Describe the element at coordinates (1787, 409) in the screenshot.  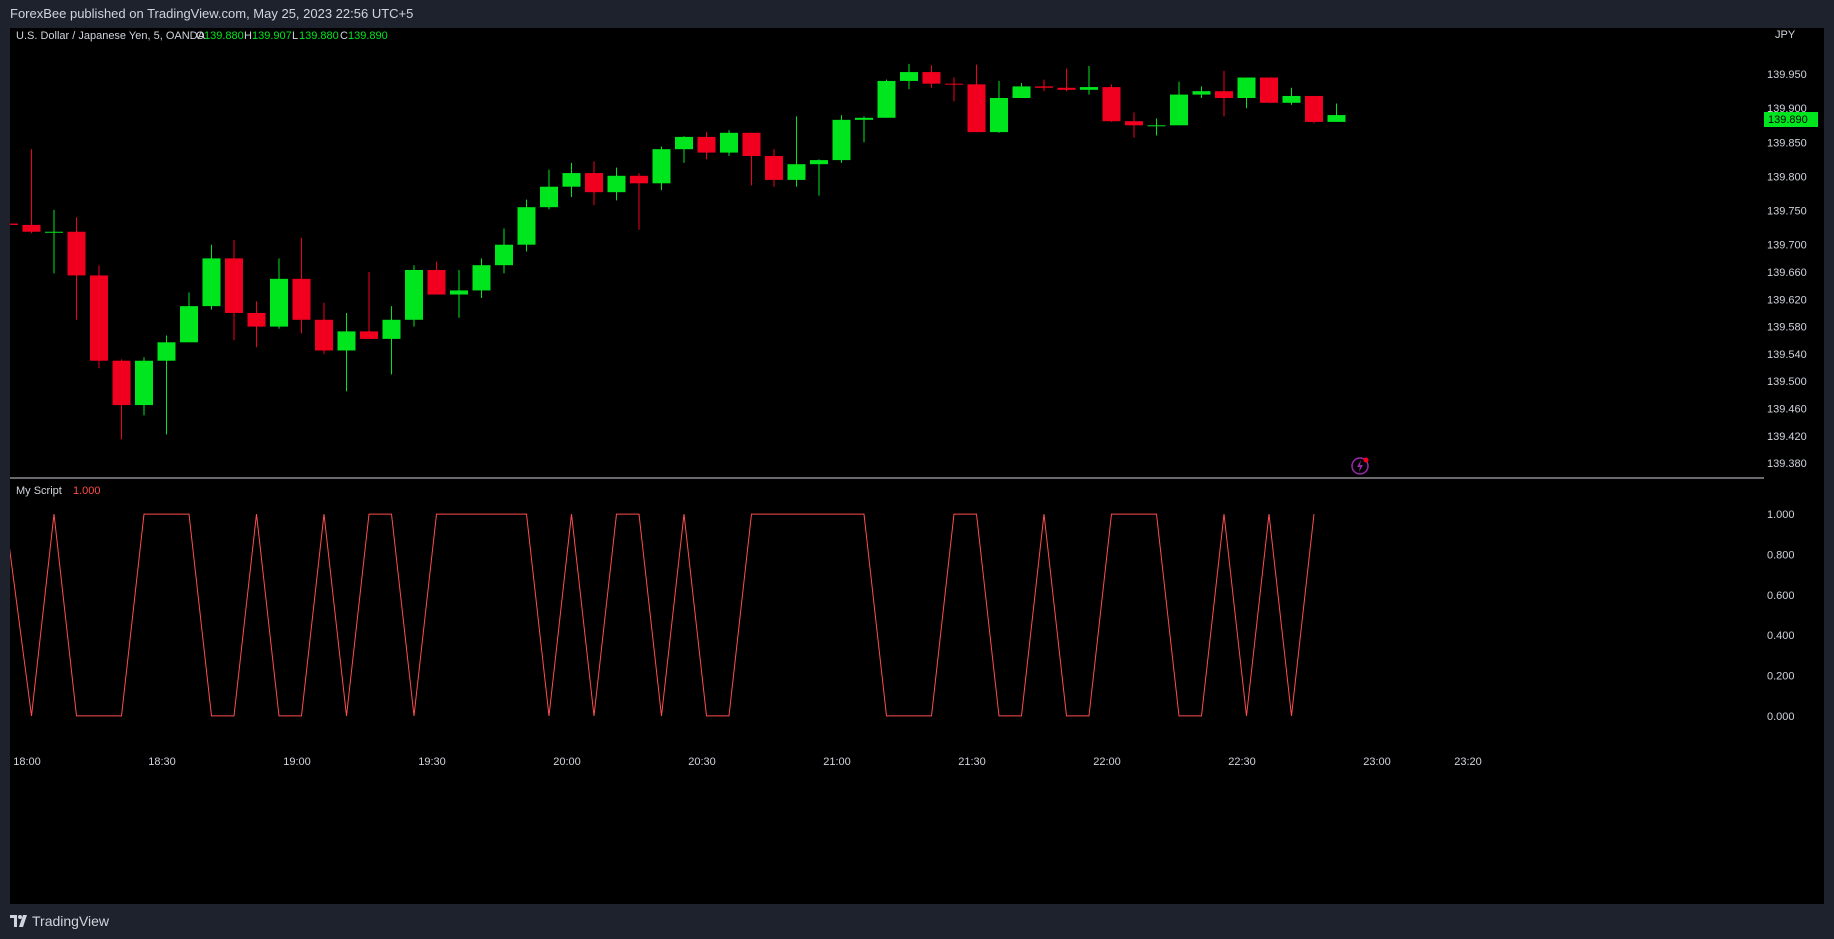
I see `price-tick-label: 139.460` at that location.